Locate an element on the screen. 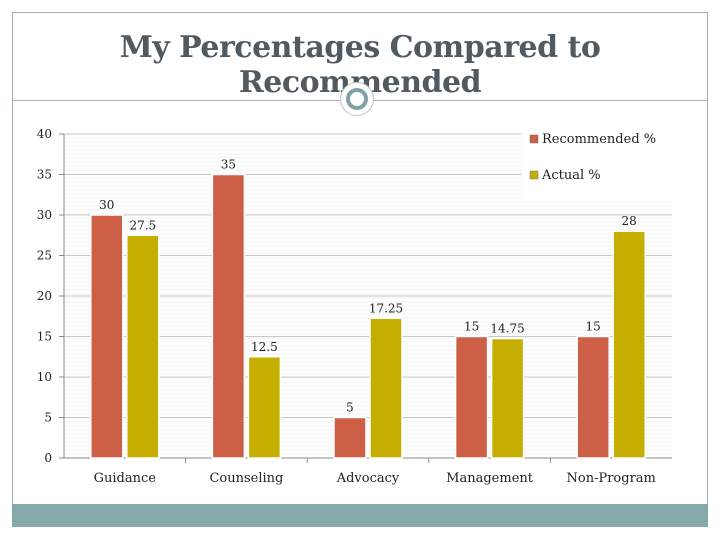  title-ring-ornament is located at coordinates (357, 99).